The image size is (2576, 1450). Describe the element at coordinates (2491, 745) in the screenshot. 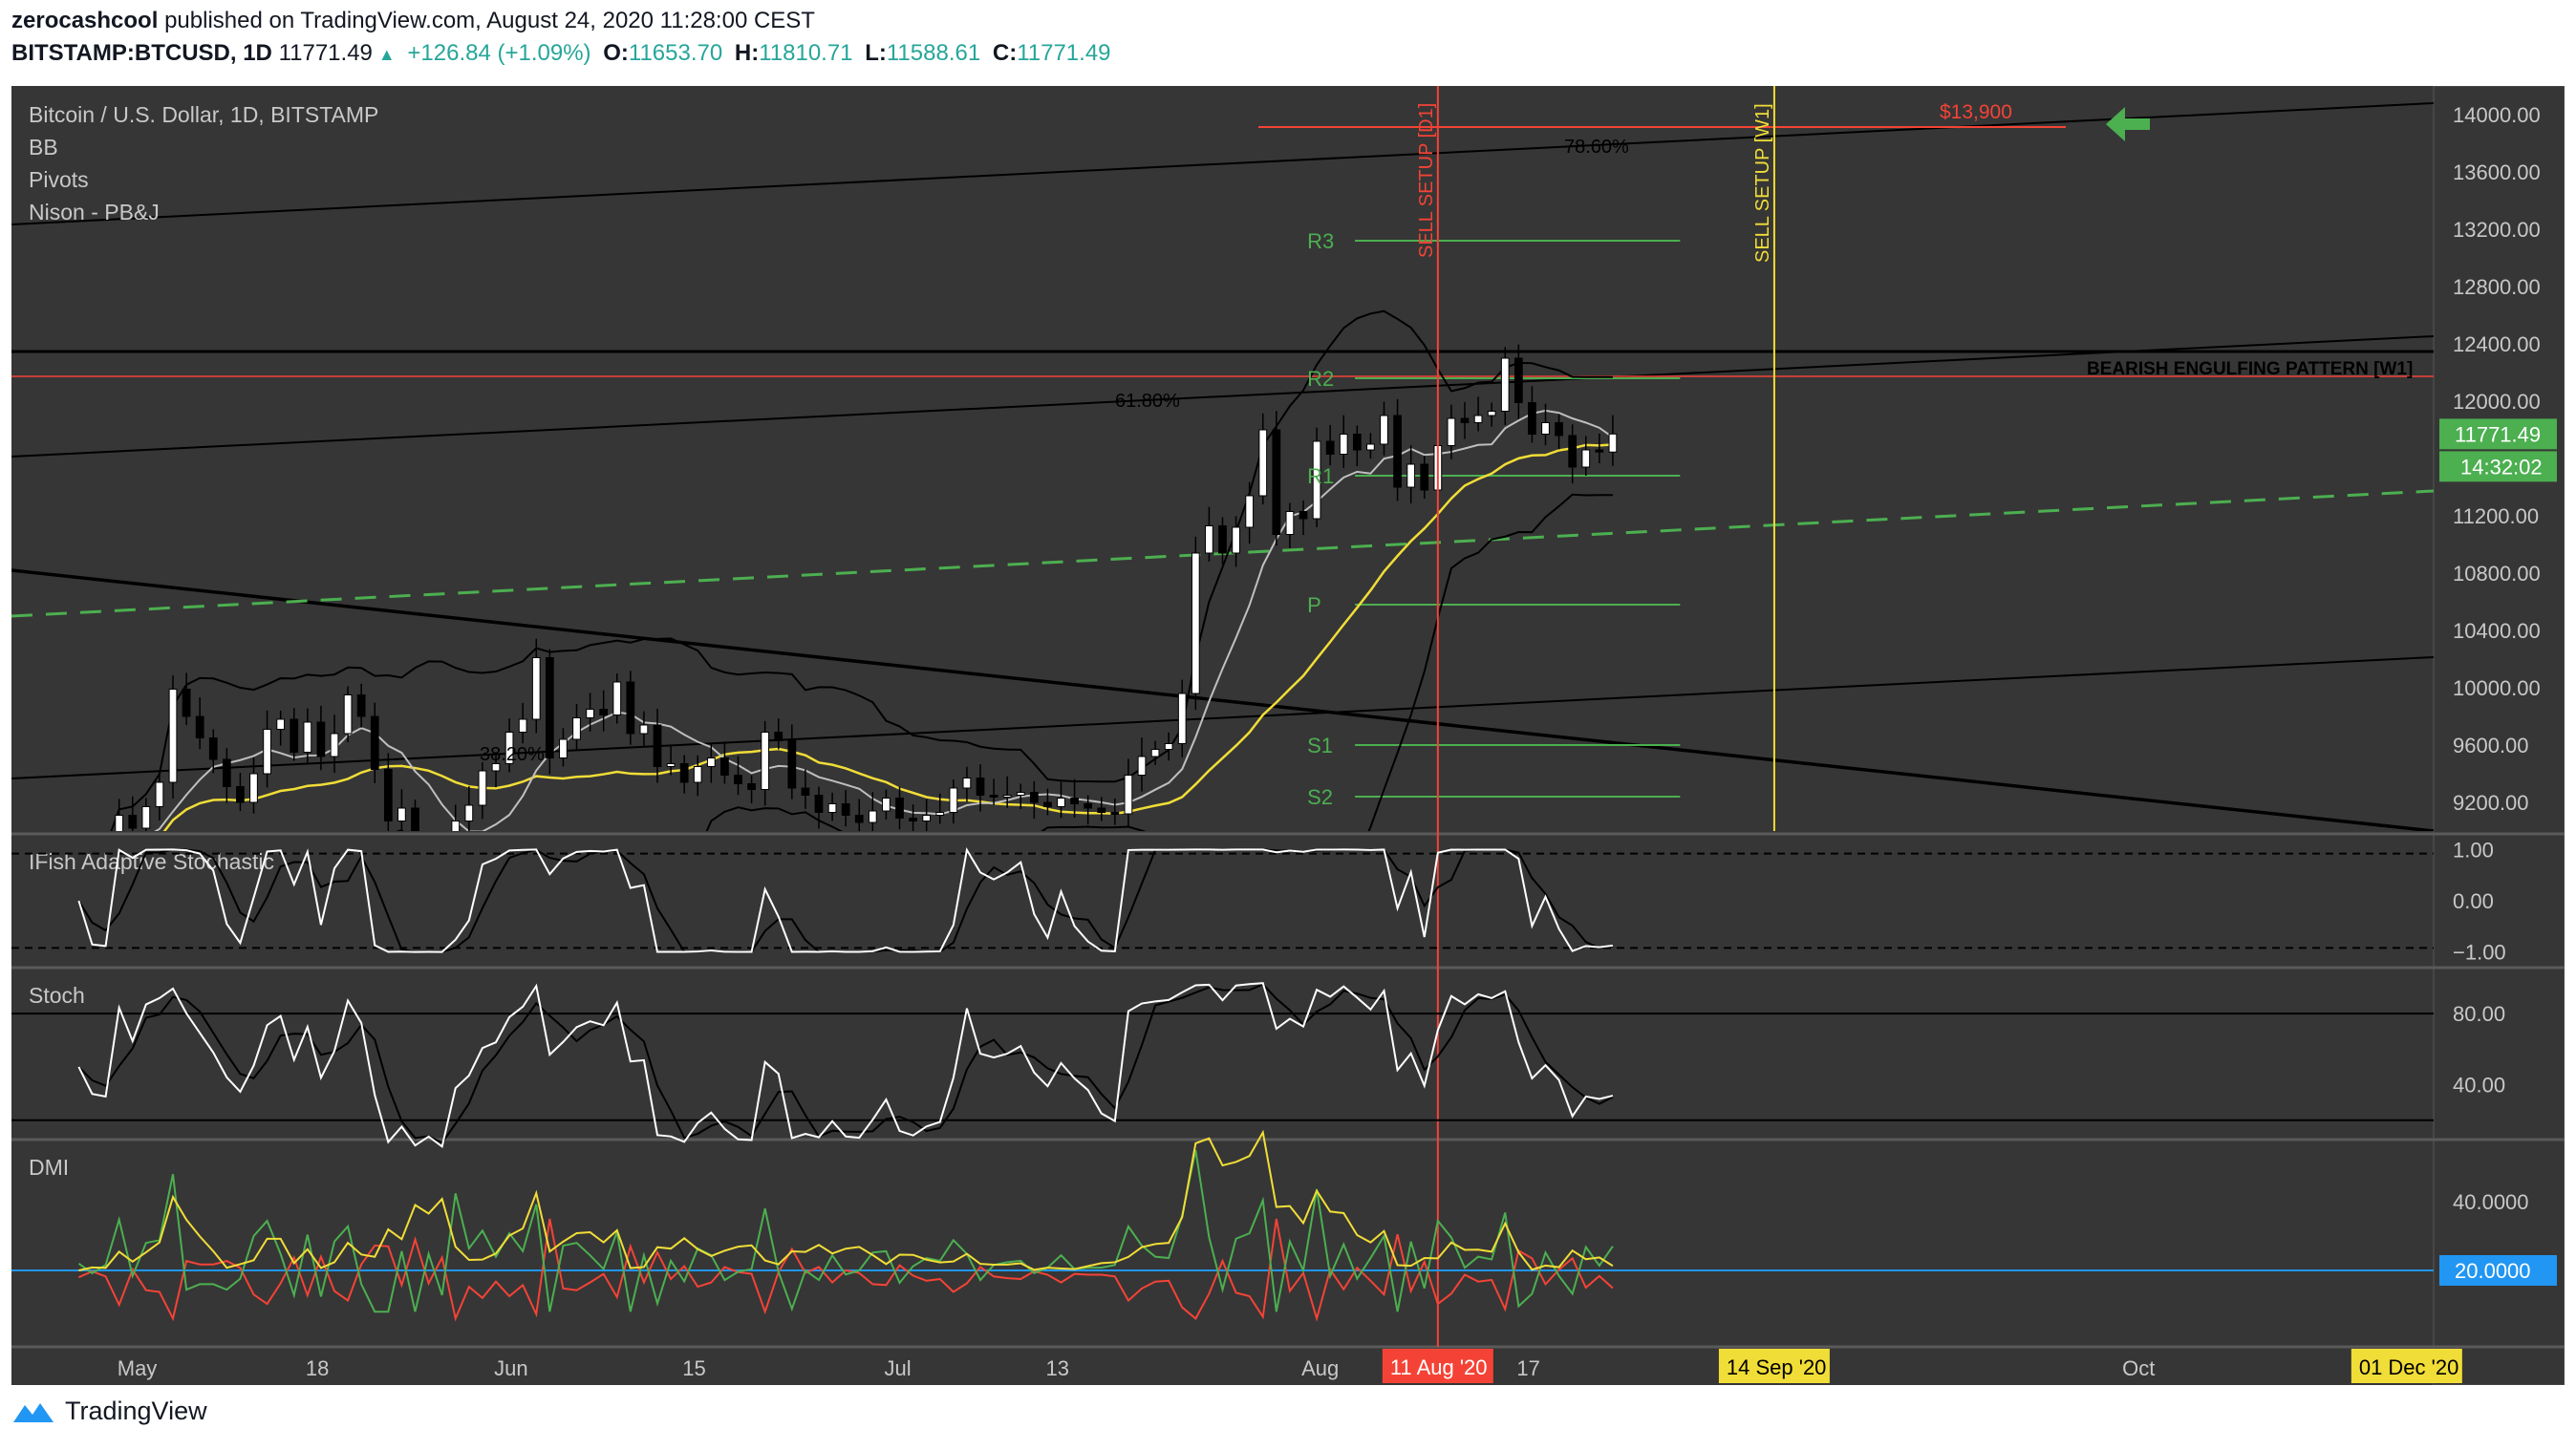

I see `y-tick-label: 9600.00` at that location.